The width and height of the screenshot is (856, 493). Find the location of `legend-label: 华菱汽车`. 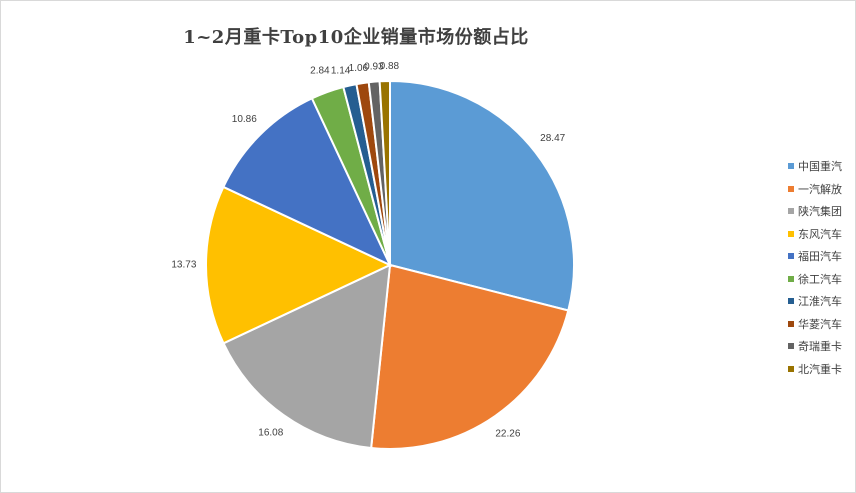

legend-label: 华菱汽车 is located at coordinates (820, 324).